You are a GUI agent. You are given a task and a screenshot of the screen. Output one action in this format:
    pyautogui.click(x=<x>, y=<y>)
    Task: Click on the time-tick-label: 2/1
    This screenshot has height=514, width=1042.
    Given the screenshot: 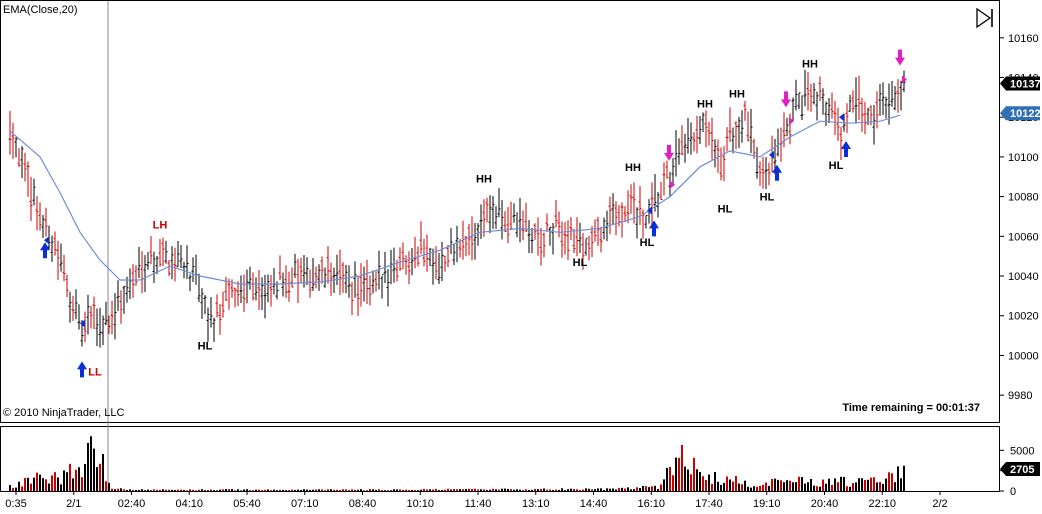 What is the action you would take?
    pyautogui.click(x=73, y=504)
    